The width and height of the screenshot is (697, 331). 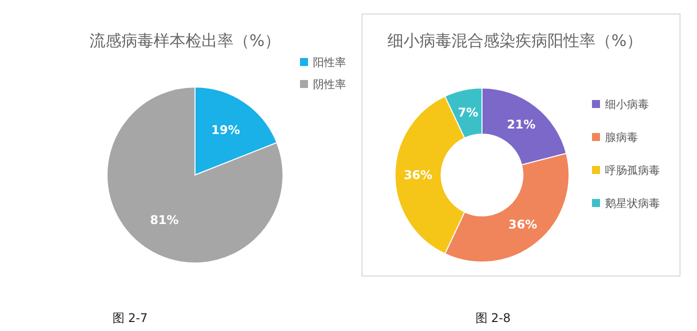 I want to click on pie-slice, so click(x=195, y=175).